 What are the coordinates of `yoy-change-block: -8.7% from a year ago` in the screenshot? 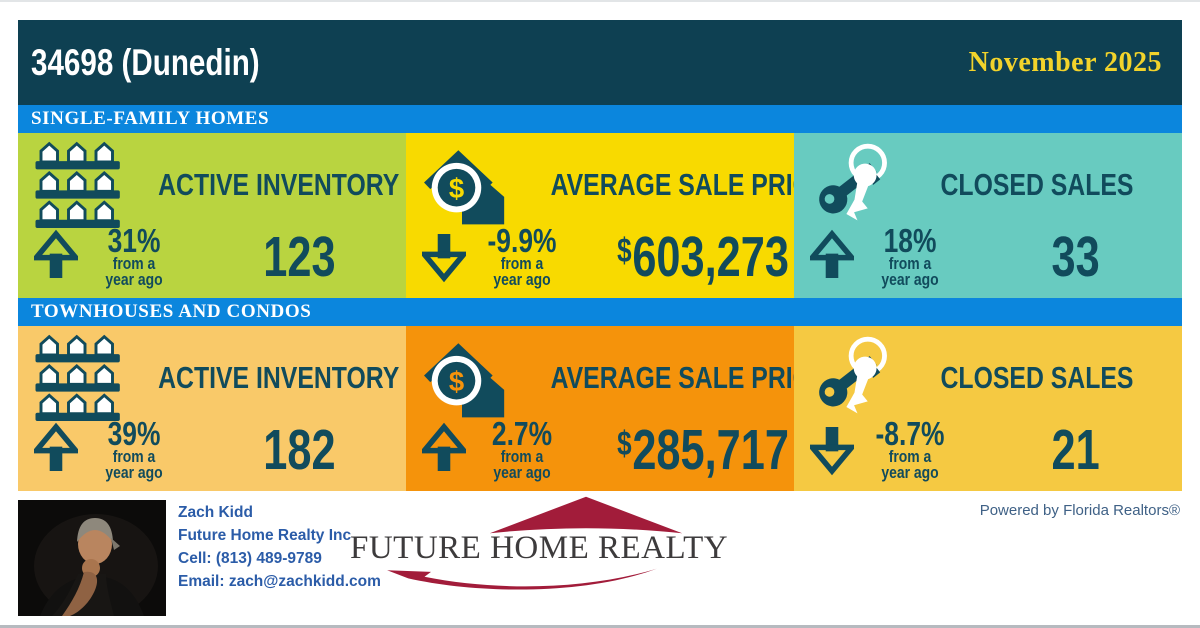 It's located at (893, 449).